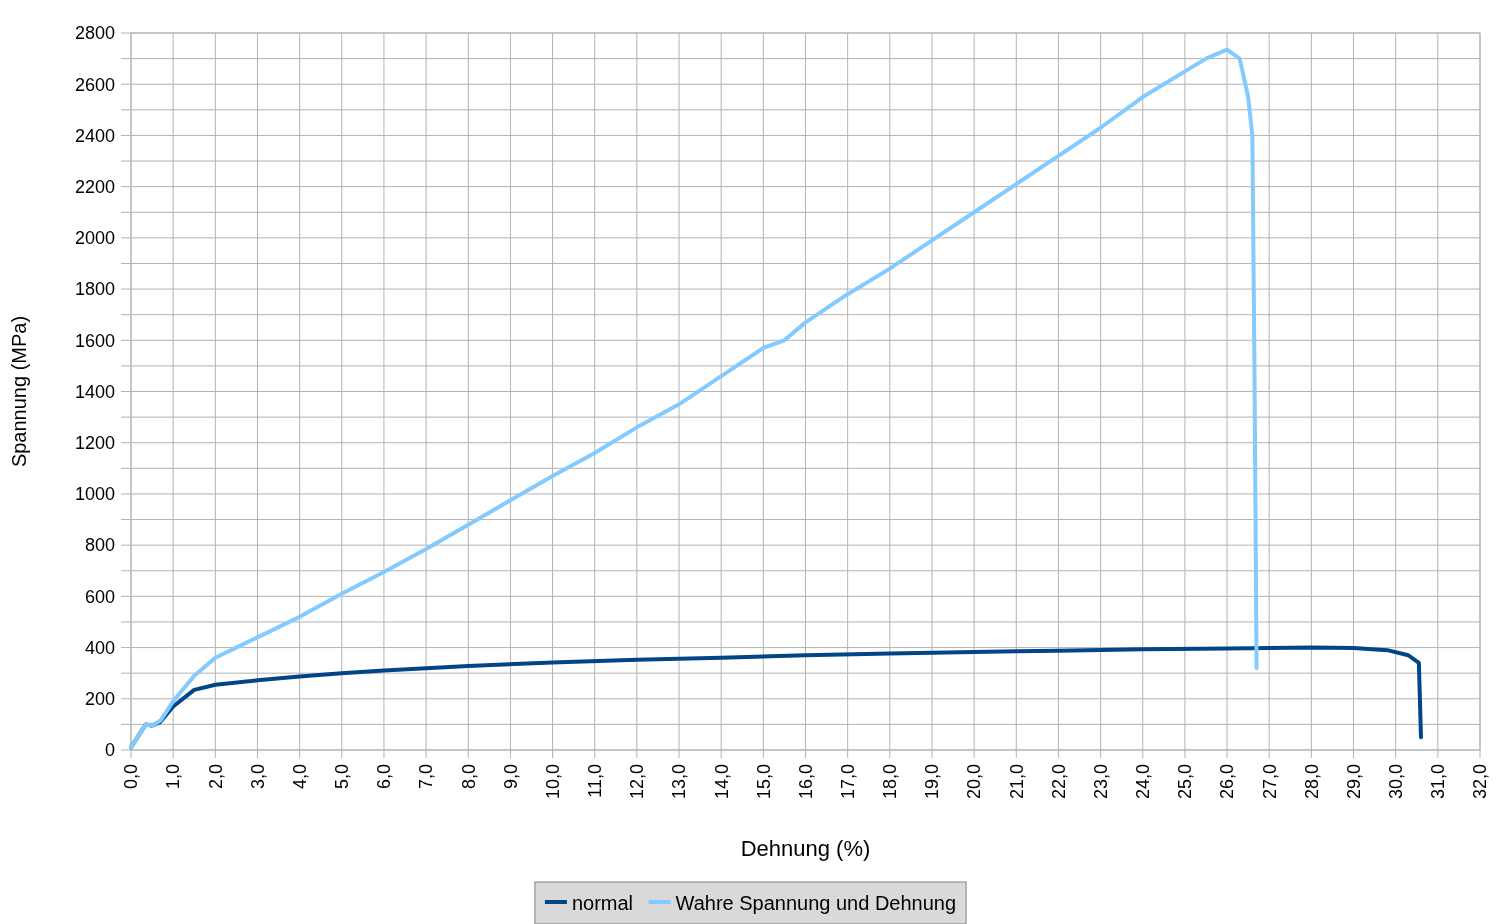  I want to click on x-tick-label: 29,0, so click(1353, 782).